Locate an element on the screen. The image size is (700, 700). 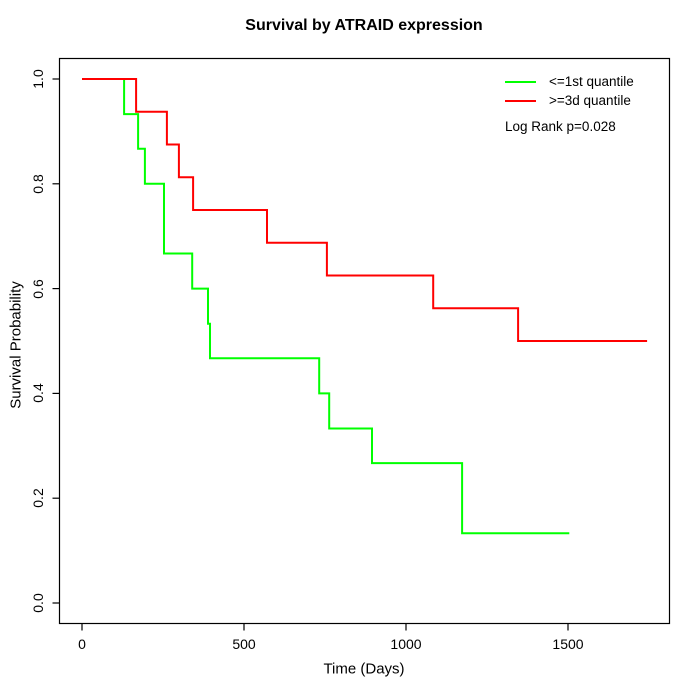
x-tick-label: 1500 is located at coordinates (568, 644).